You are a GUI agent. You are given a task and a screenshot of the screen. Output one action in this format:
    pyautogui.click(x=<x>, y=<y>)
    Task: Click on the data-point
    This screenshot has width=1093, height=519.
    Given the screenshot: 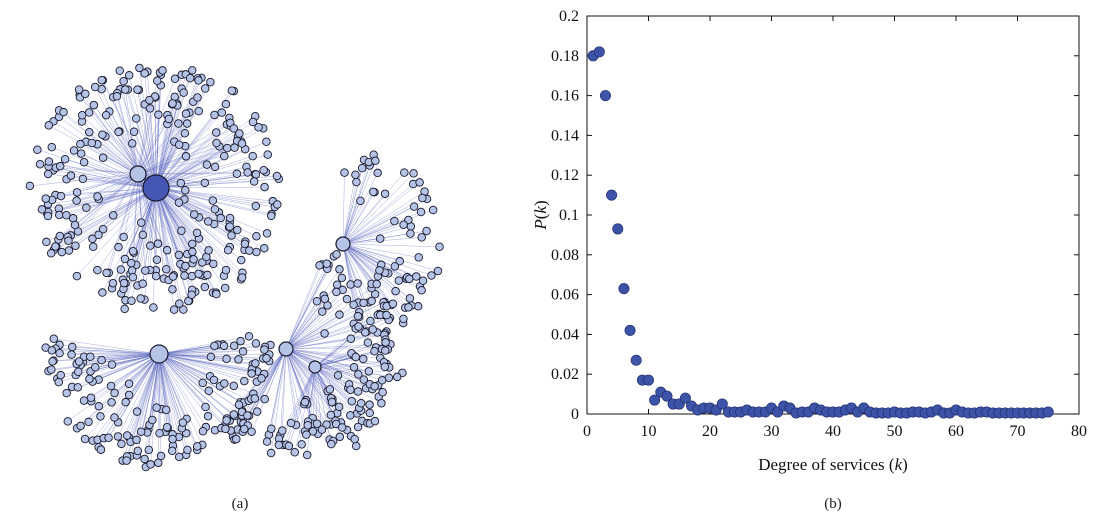 What is the action you would take?
    pyautogui.click(x=667, y=396)
    